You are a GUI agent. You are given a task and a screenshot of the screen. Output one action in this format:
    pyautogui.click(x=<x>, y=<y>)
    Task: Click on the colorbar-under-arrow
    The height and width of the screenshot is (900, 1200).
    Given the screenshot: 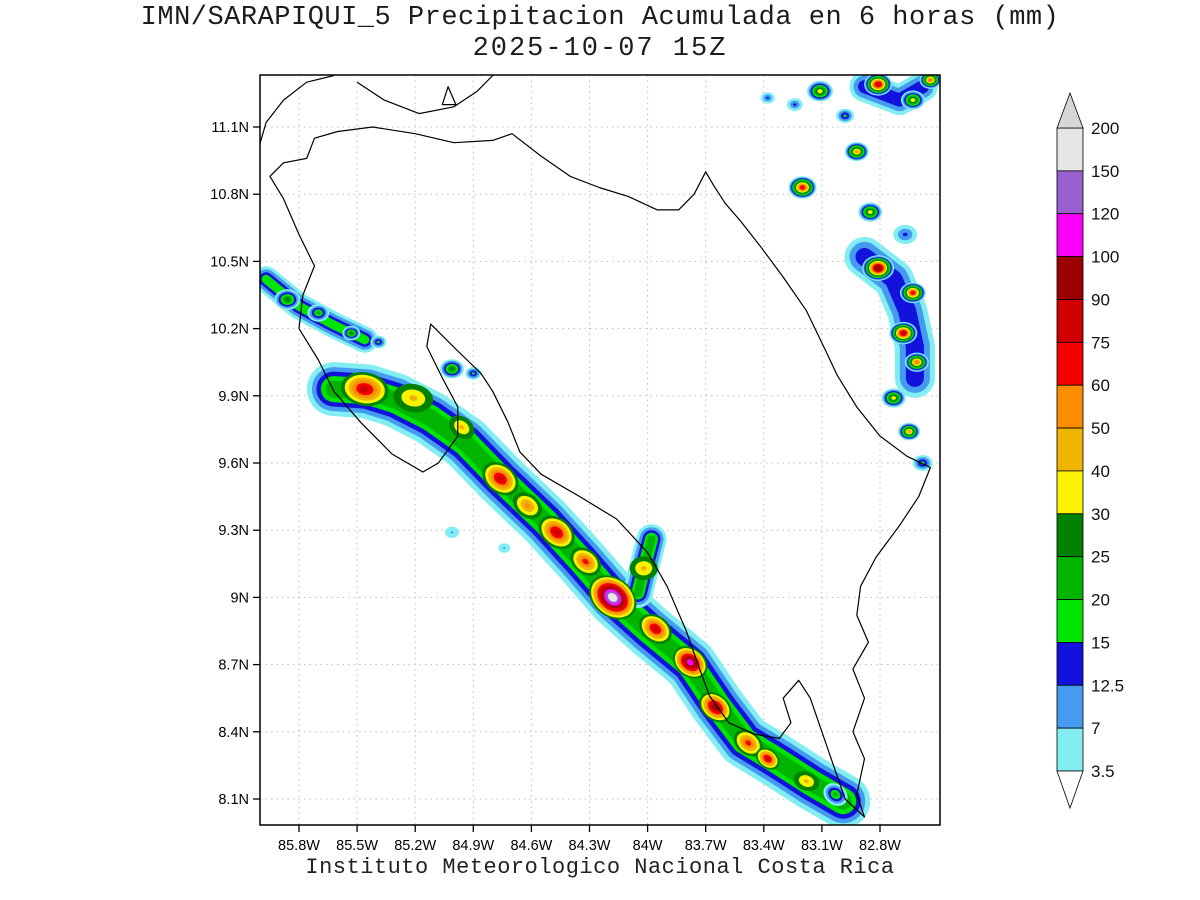 What is the action you would take?
    pyautogui.click(x=1070, y=790)
    